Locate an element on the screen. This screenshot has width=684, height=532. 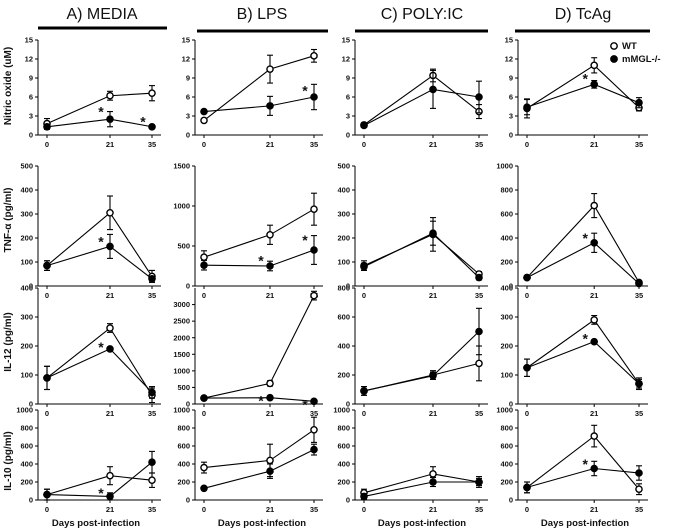
y-tick-label: 6 is located at coordinates (348, 97).